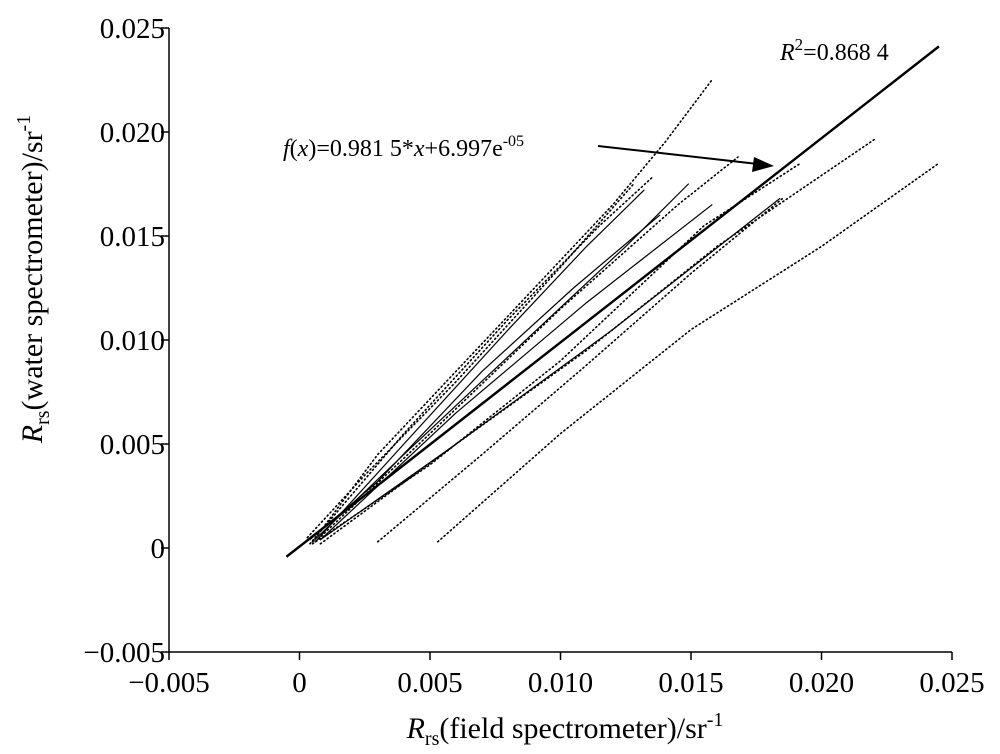 This screenshot has width=1000, height=754. I want to click on x-tick-label: 0.010, so click(560, 683).